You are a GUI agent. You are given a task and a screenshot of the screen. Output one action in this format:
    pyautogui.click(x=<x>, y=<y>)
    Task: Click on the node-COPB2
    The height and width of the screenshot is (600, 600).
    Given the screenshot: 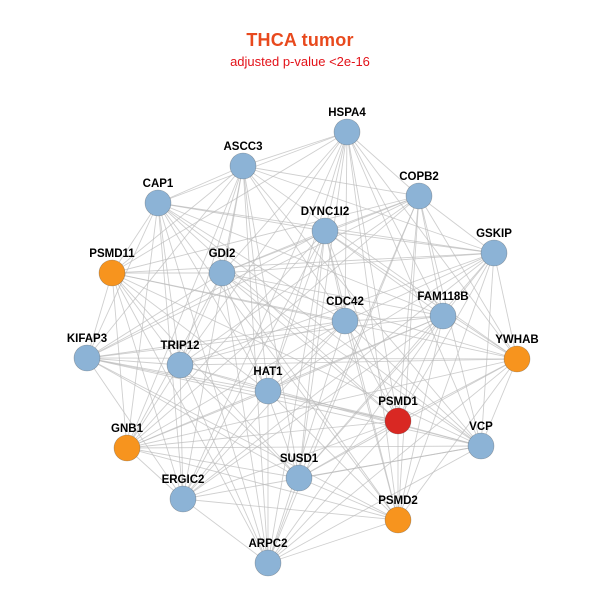 What is the action you would take?
    pyautogui.click(x=419, y=196)
    